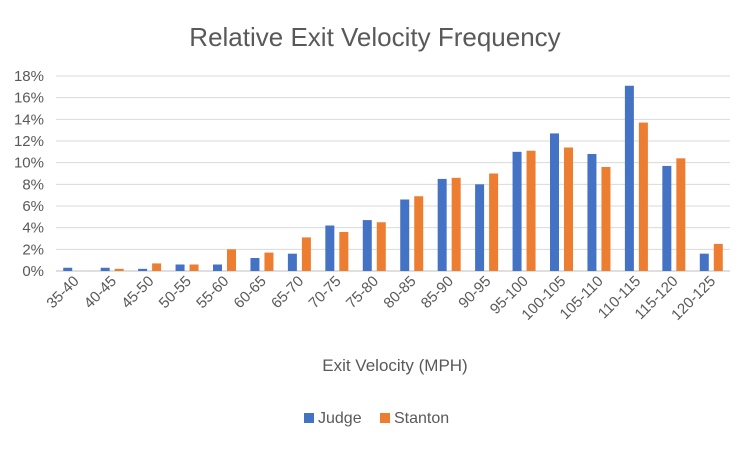 This screenshot has height=449, width=750. Describe the element at coordinates (29, 141) in the screenshot. I see `y-tick-label: 12%` at that location.